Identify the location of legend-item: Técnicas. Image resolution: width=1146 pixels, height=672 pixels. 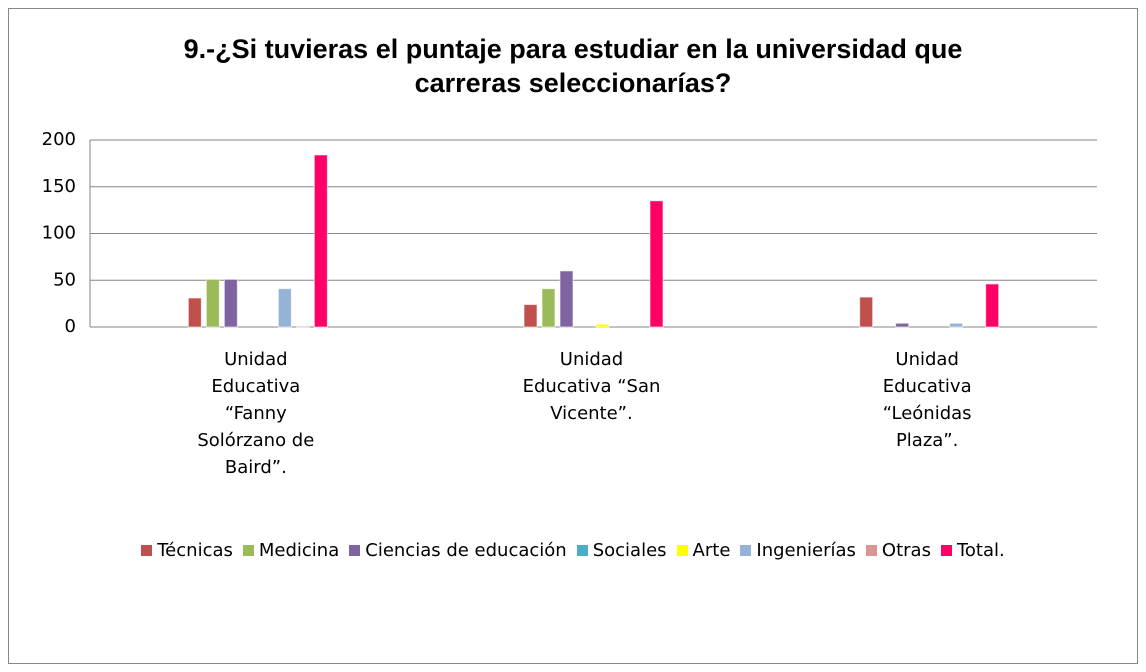
(187, 550).